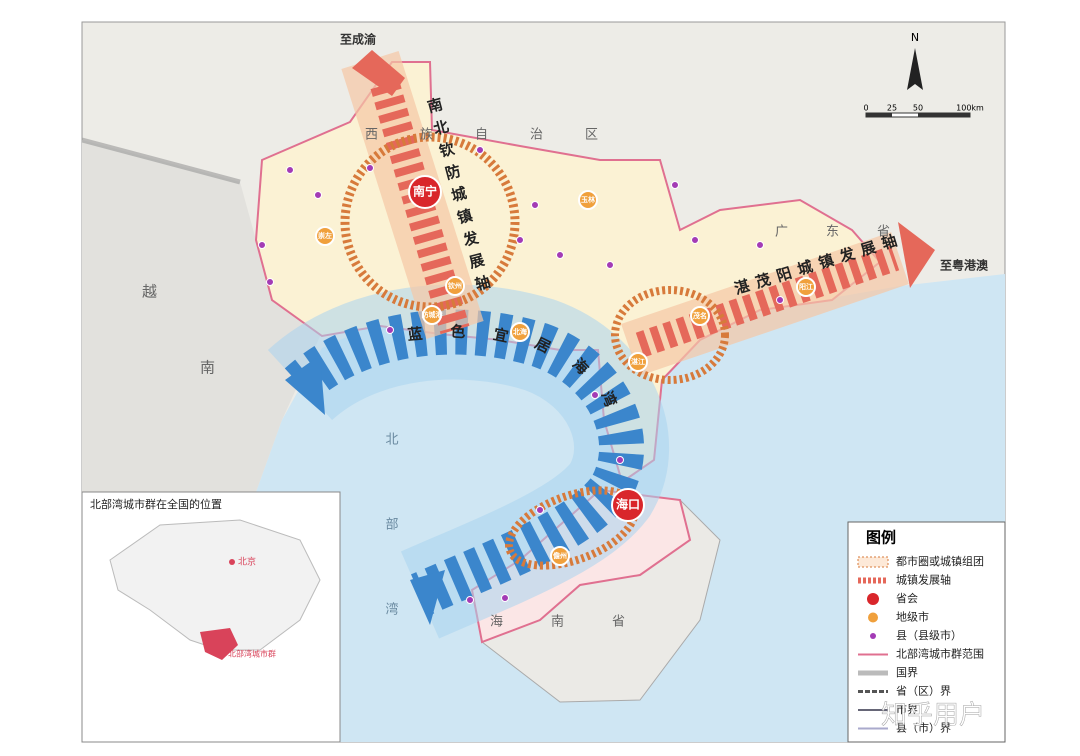  I want to click on city-label: 海口, so click(628, 504).